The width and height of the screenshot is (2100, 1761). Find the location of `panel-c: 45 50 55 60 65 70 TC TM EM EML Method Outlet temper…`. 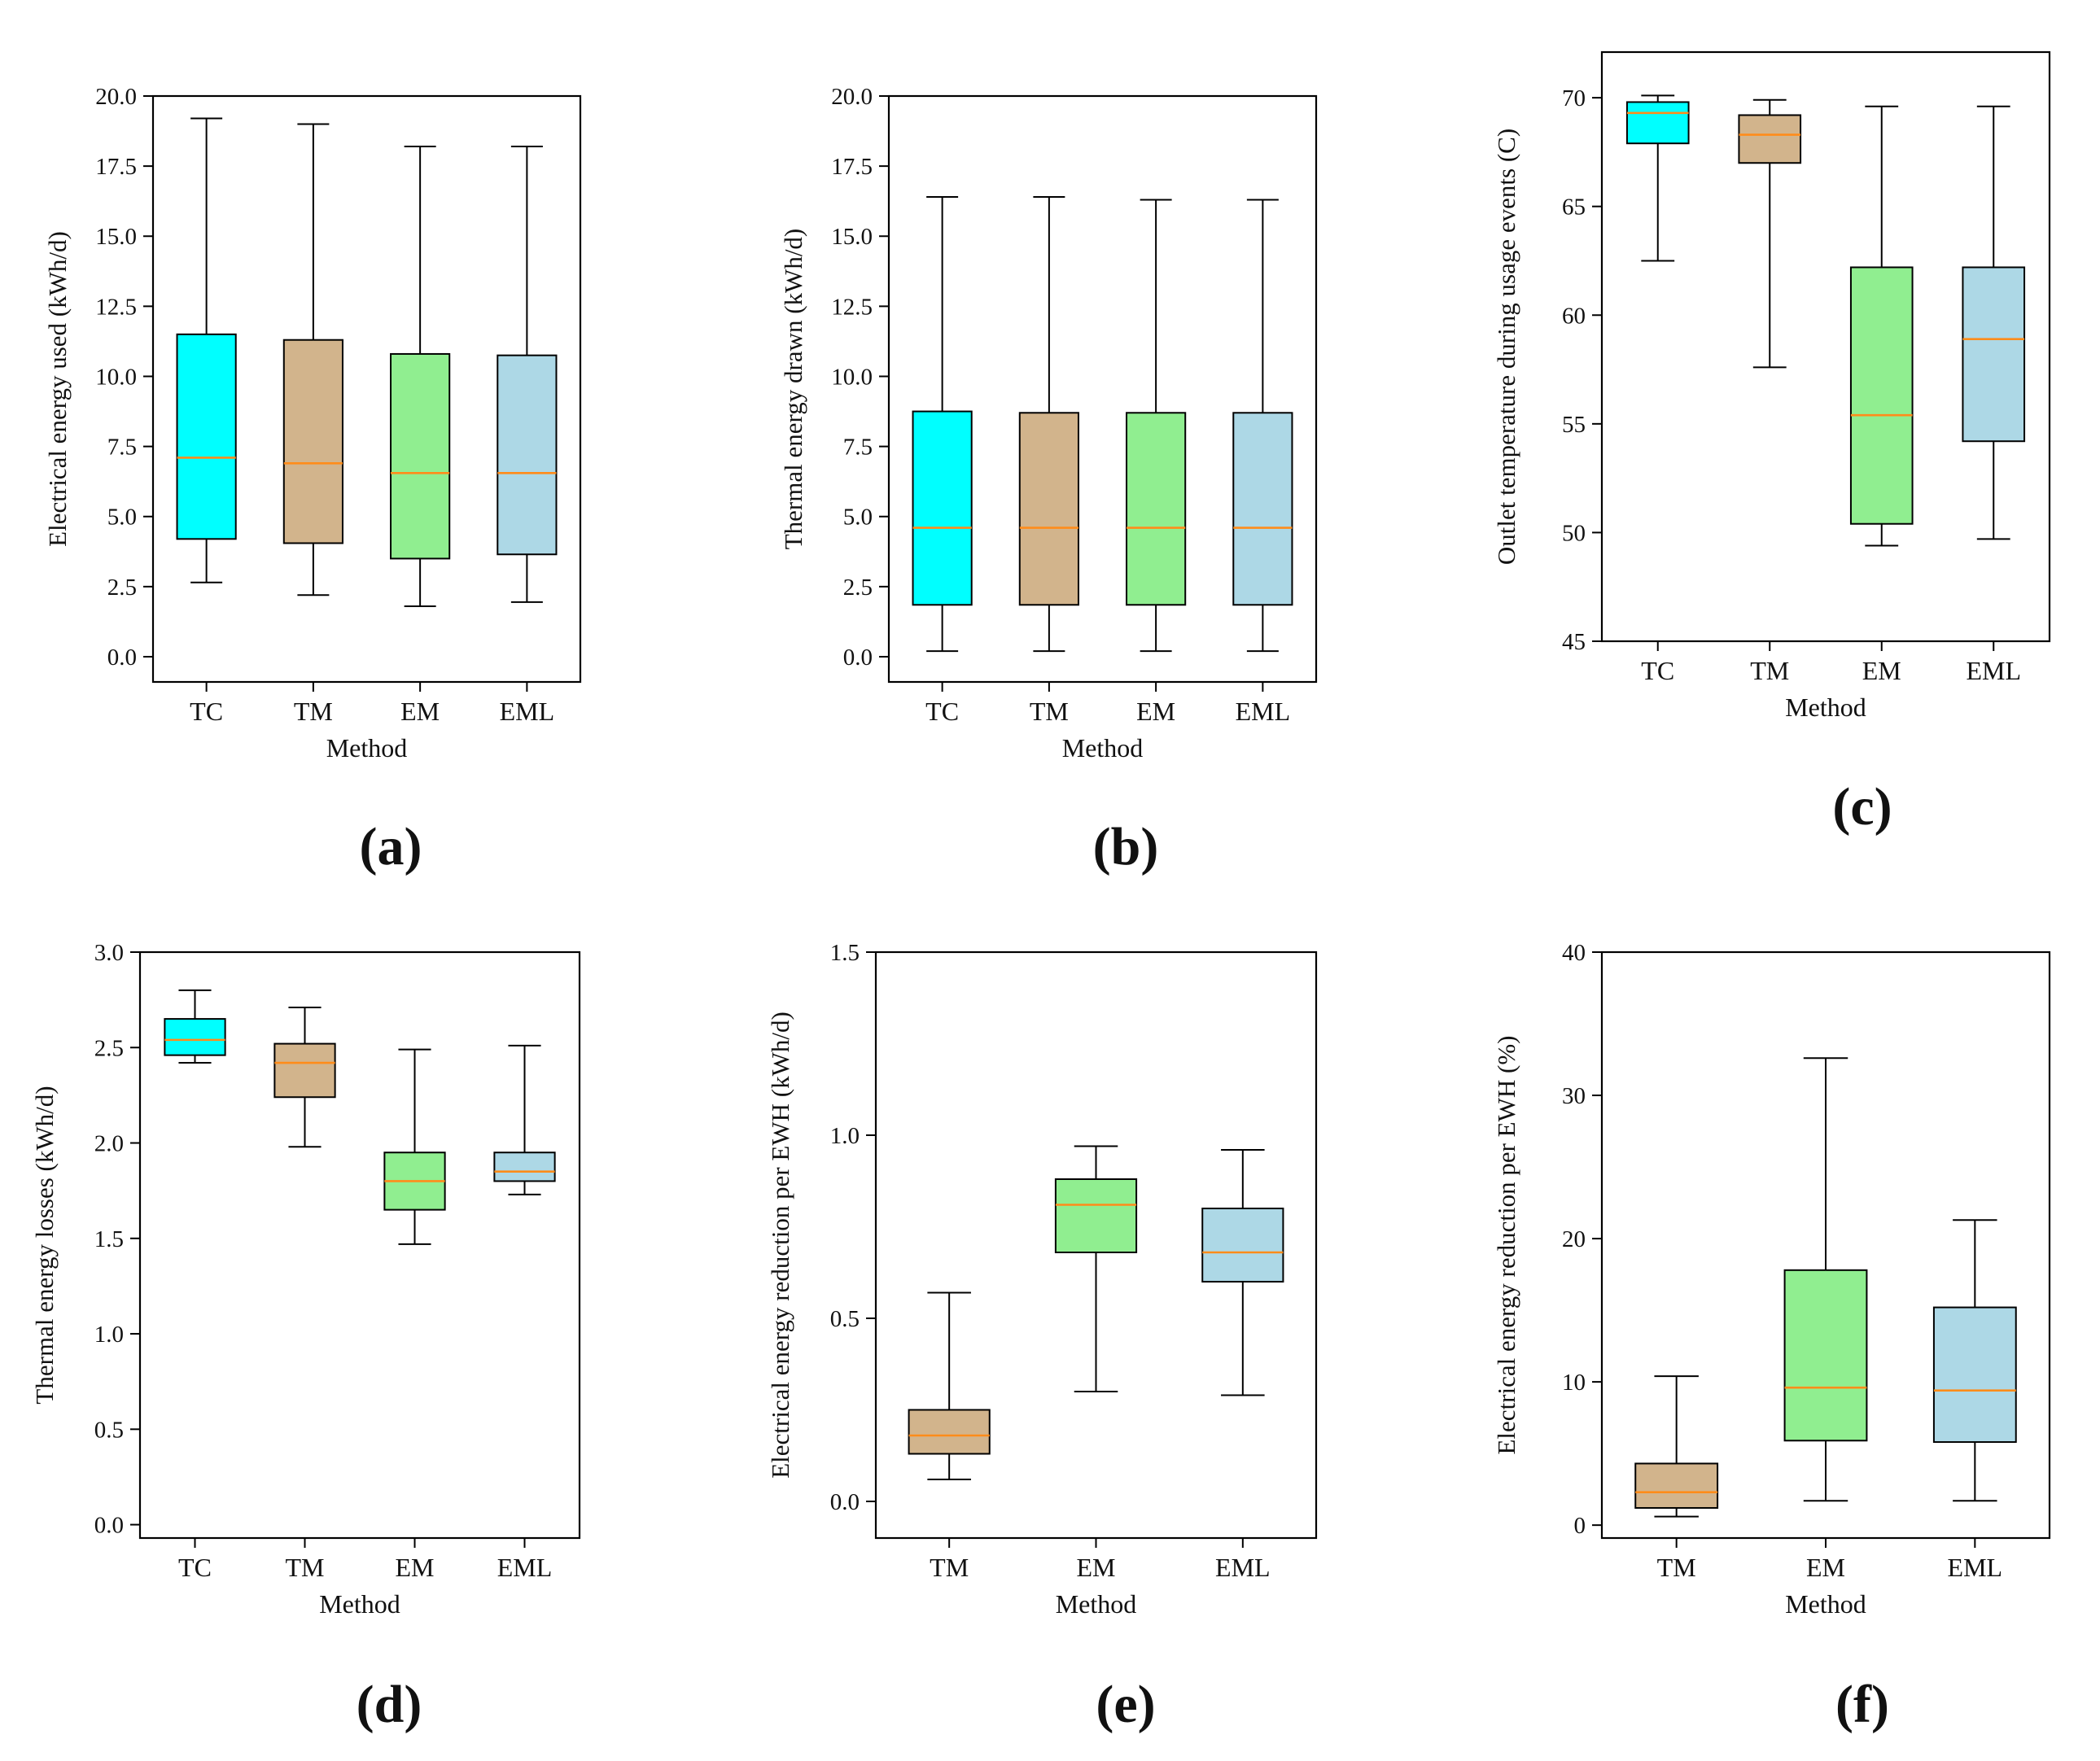

panel-c: 45 50 55 60 65 70 TC TM EM EML Method Outlet temper… is located at coordinates (1772, 444).